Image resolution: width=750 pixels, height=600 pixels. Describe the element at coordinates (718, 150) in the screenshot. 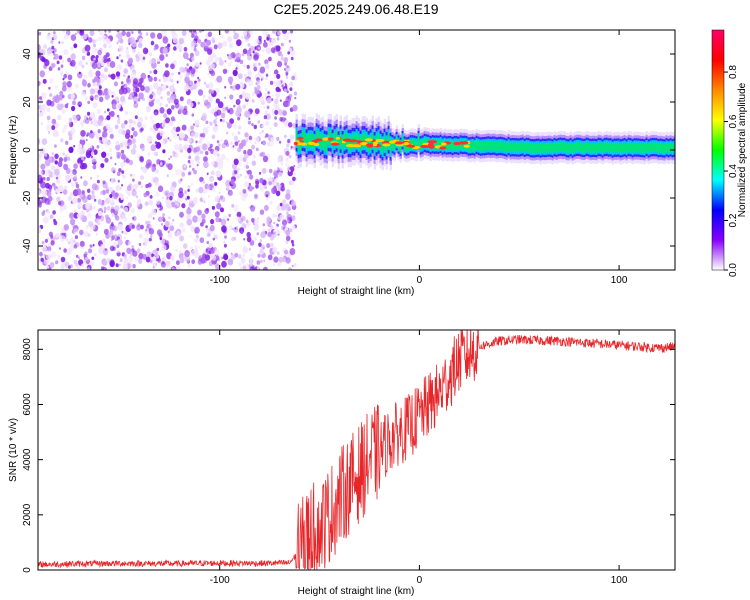

I see `colorbar-bar` at that location.